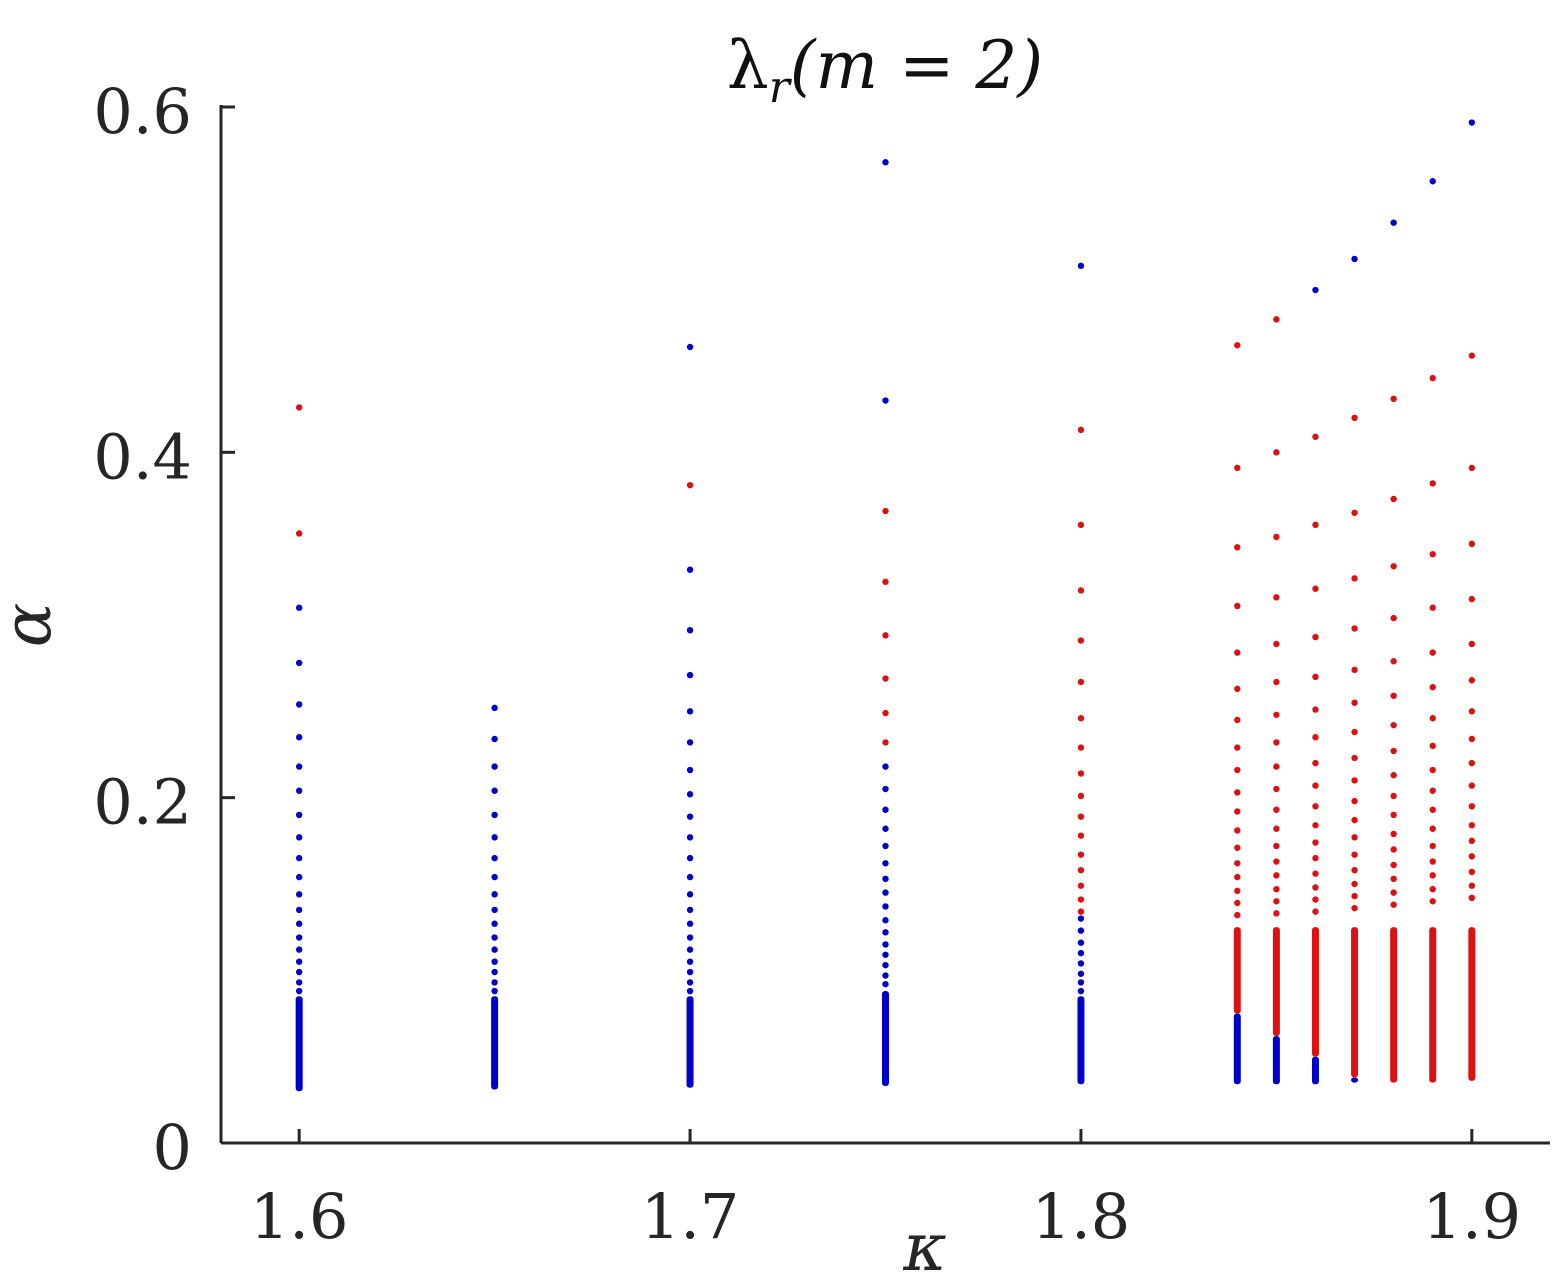  Describe the element at coordinates (33, 625) in the screenshot. I see `y-axis-label: α` at that location.